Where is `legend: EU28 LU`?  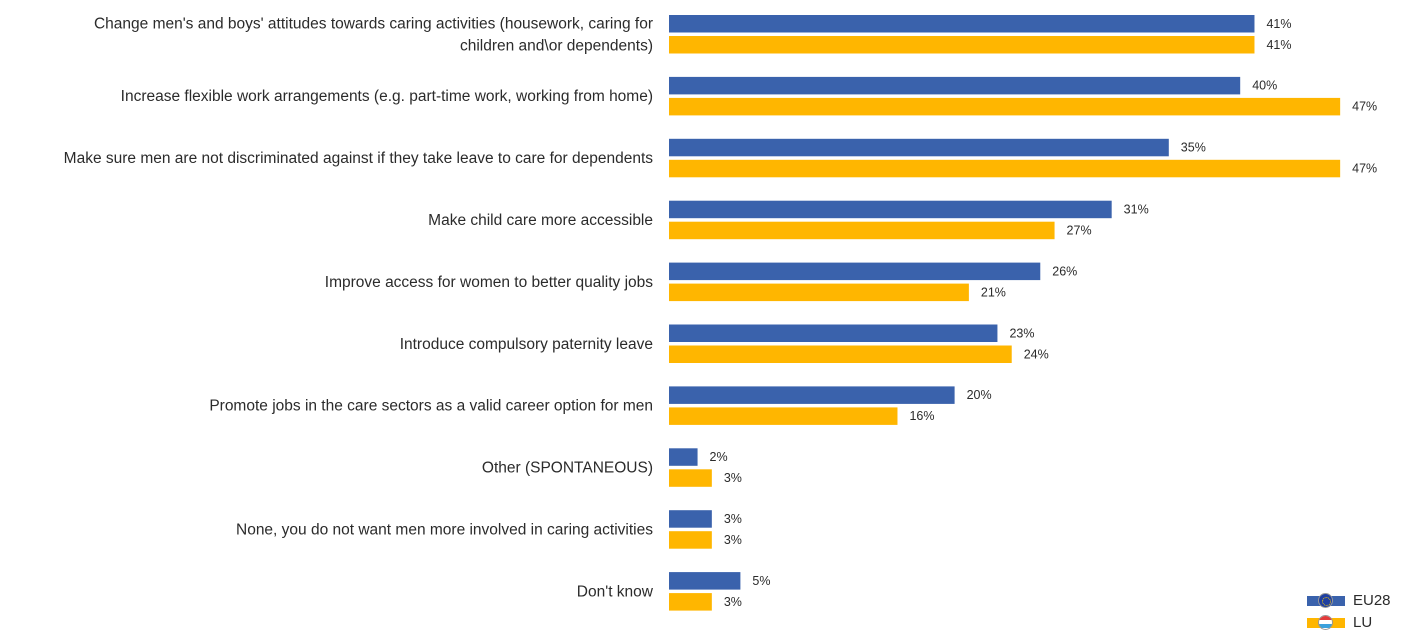 legend: EU28 LU is located at coordinates (1357, 611).